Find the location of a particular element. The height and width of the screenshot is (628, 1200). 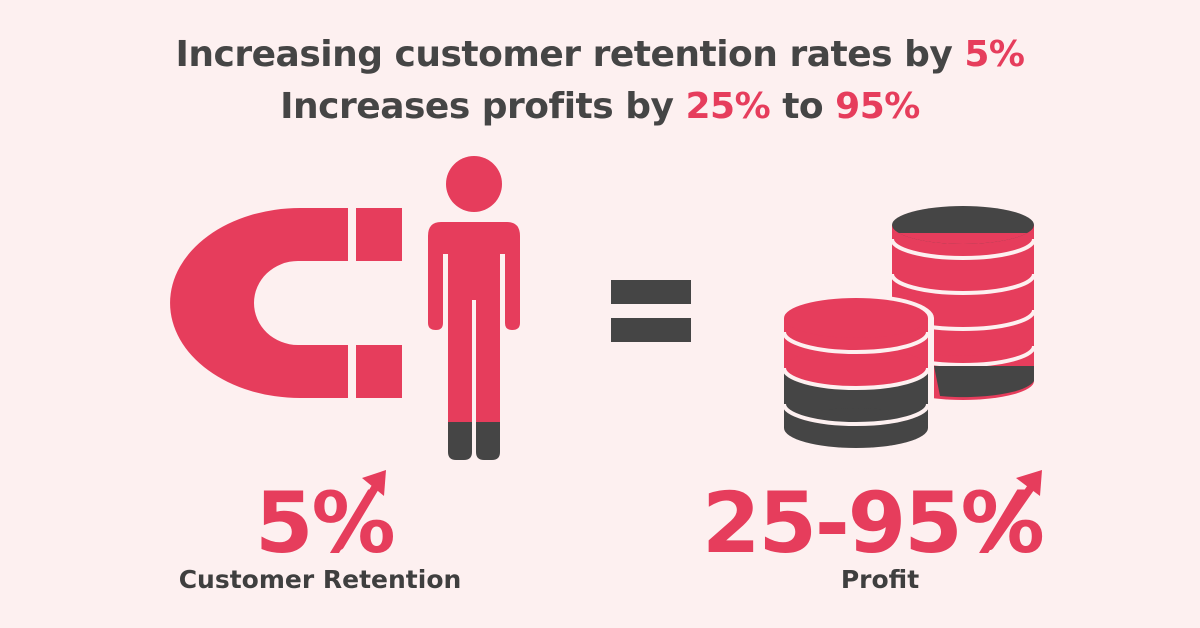

headline-profit-low-highlight: 25% is located at coordinates (728, 106).